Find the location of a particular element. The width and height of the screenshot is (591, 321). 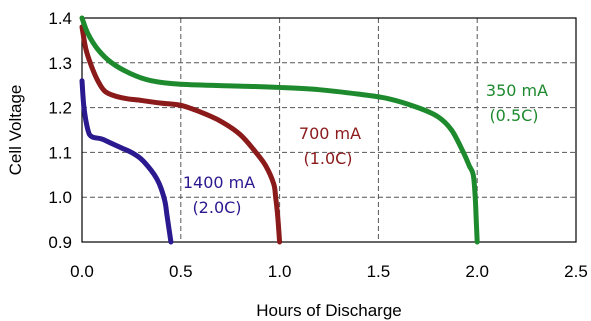

x-tick-label: 0.0 is located at coordinates (82, 271).